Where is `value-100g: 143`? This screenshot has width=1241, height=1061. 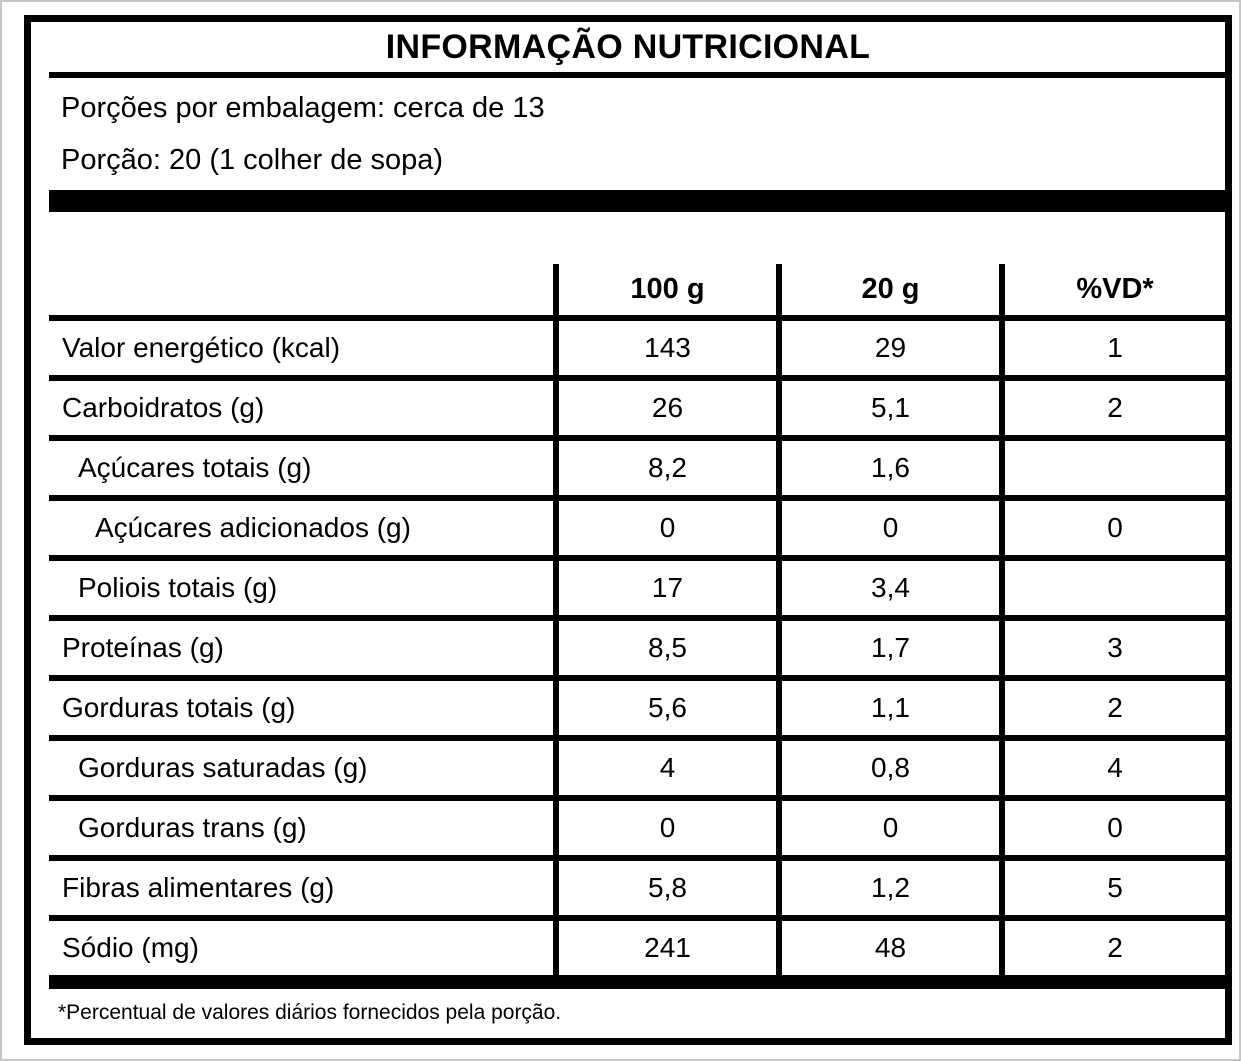
value-100g: 143 is located at coordinates (666, 349).